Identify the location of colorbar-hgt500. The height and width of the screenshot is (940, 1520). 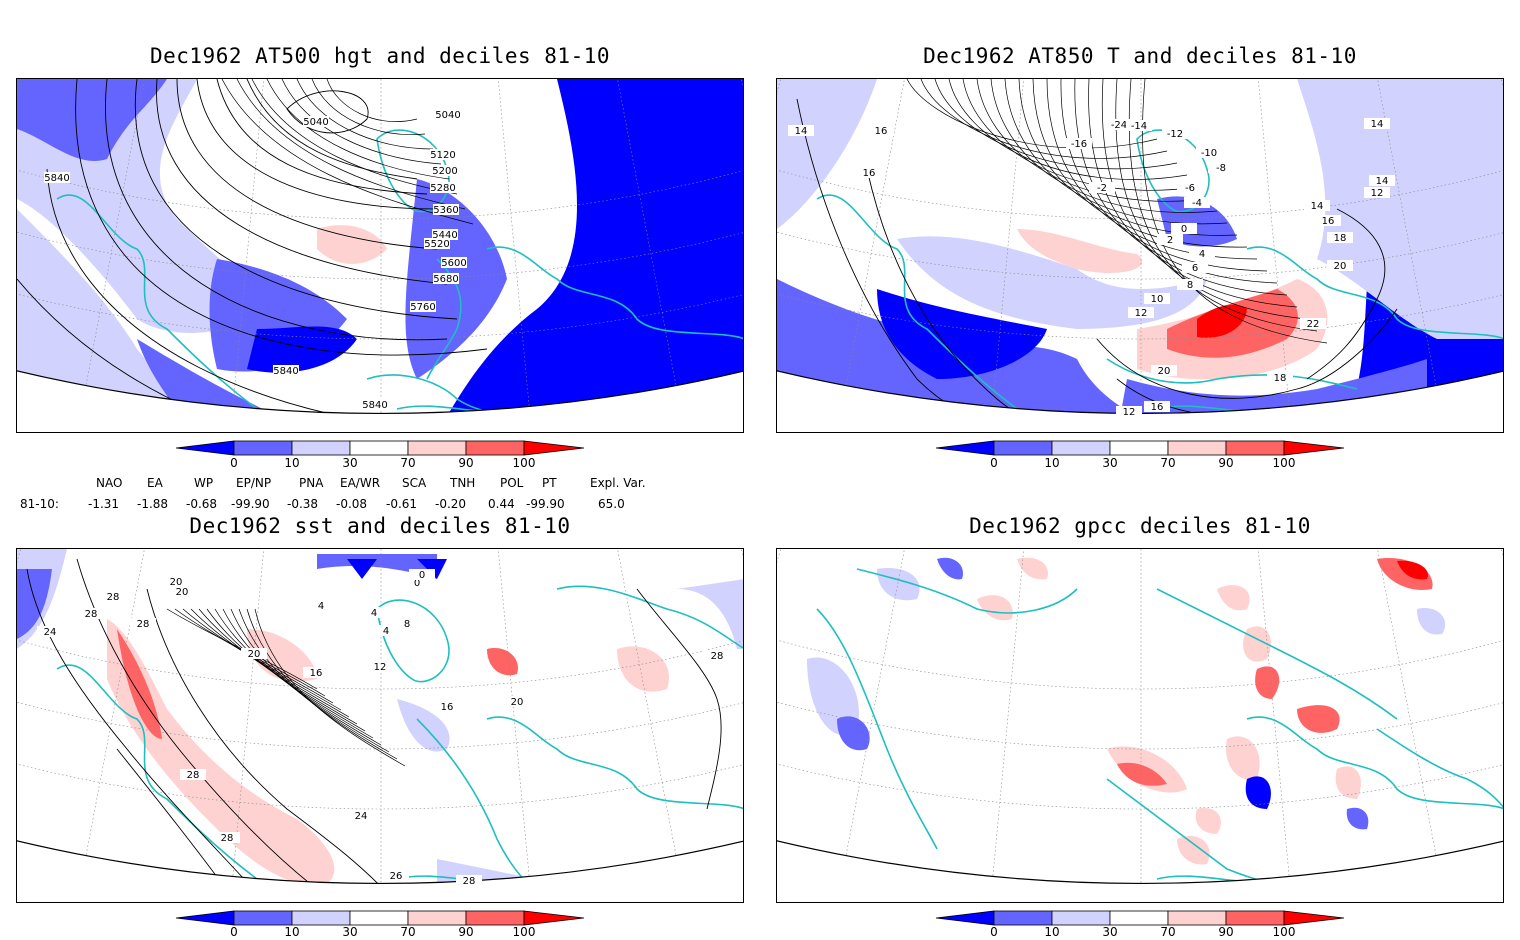
(380, 448).